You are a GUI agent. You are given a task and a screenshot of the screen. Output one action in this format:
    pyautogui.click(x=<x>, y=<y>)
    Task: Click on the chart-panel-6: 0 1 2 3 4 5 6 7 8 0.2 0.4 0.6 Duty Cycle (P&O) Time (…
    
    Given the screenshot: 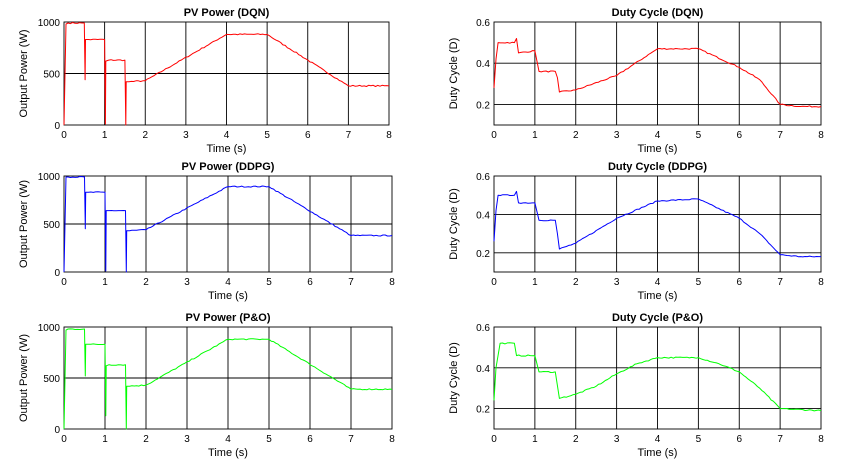 What is the action you would take?
    pyautogui.click(x=636, y=385)
    